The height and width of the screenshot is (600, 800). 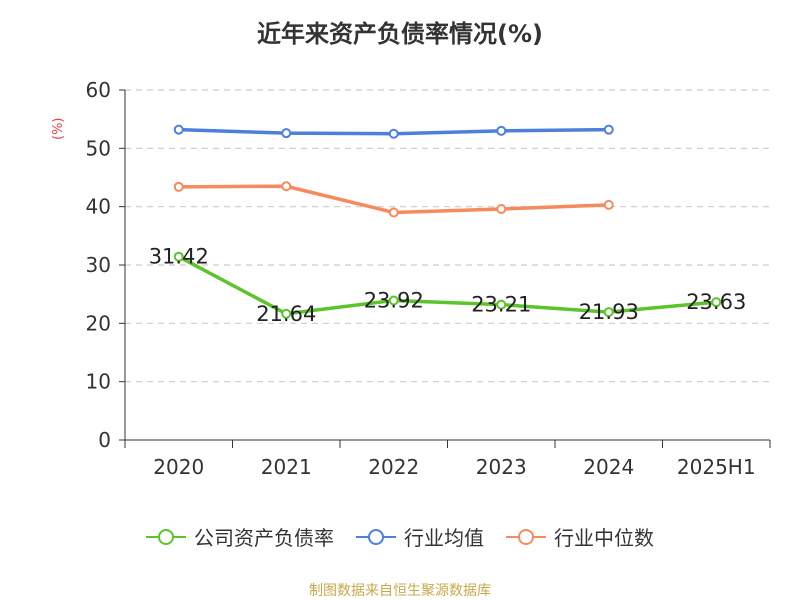 I want to click on y-tick-label: 30, so click(x=98, y=265).